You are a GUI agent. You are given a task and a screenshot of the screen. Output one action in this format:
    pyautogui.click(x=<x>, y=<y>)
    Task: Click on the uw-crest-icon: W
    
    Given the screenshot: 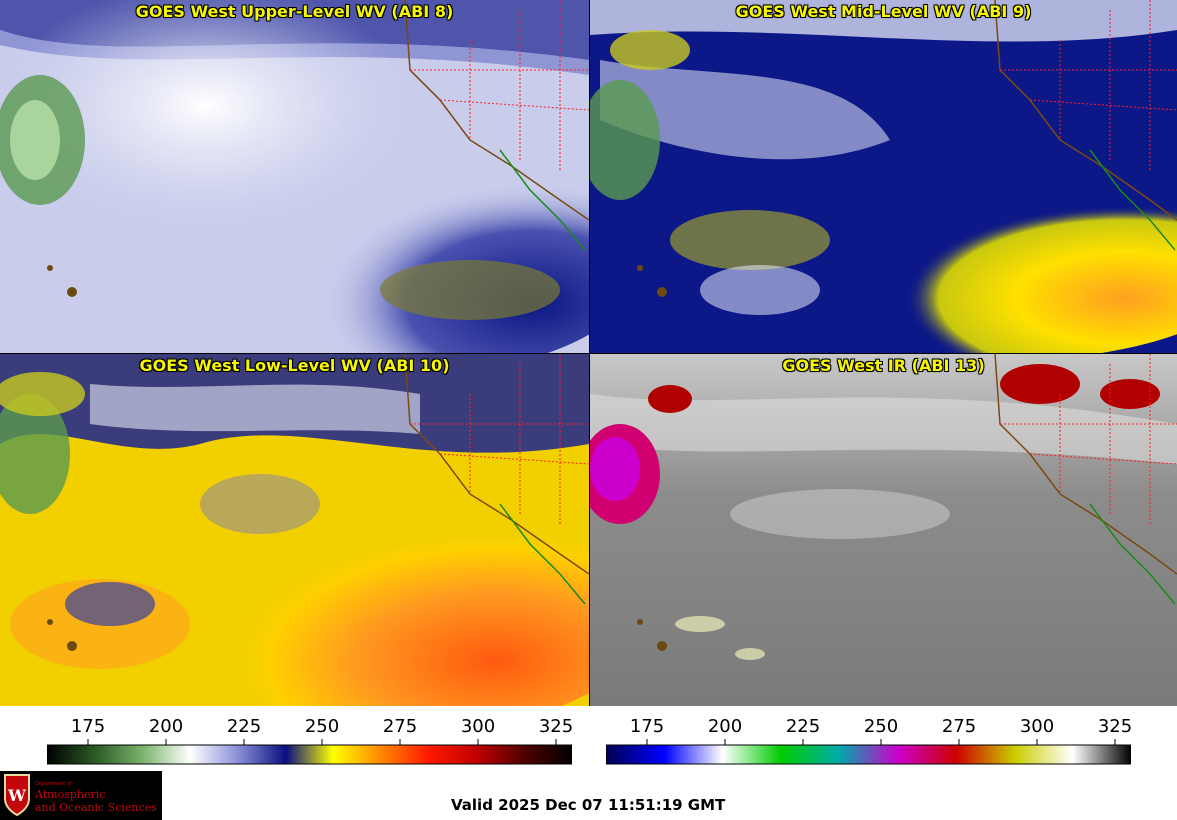 What is the action you would take?
    pyautogui.click(x=17, y=795)
    